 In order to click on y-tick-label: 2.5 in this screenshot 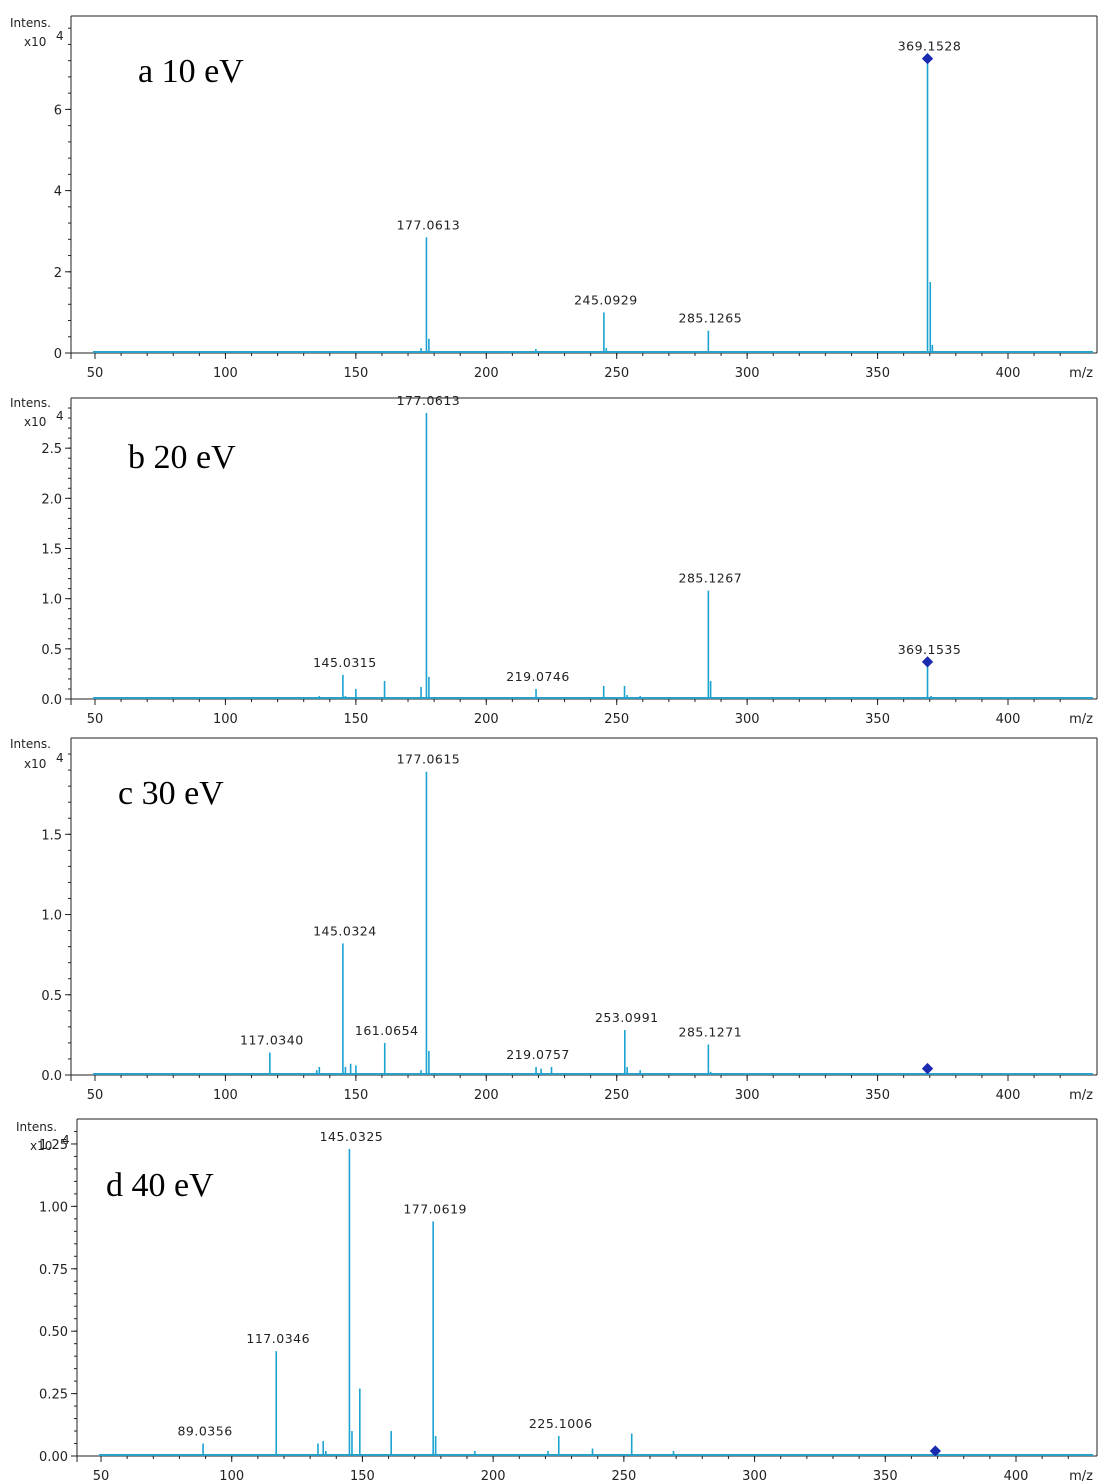, I will do `click(51, 449)`.